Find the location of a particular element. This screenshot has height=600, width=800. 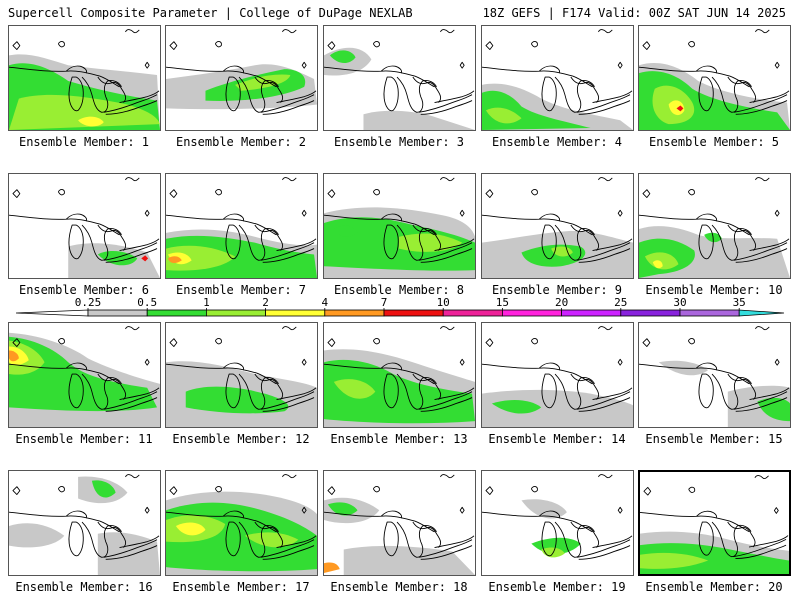

member-label: Ensemble Member: 9 is located at coordinates (557, 290).